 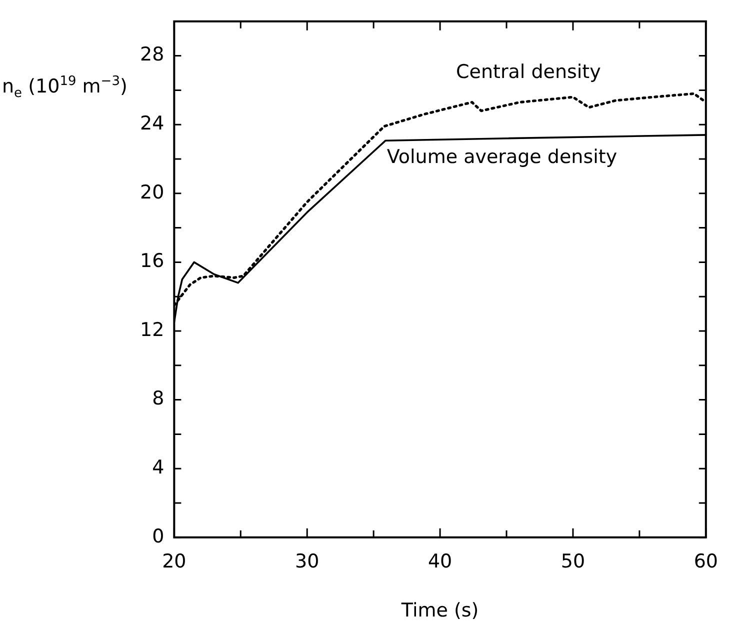 What do you see at coordinates (307, 561) in the screenshot?
I see `x-tick-label: 30` at bounding box center [307, 561].